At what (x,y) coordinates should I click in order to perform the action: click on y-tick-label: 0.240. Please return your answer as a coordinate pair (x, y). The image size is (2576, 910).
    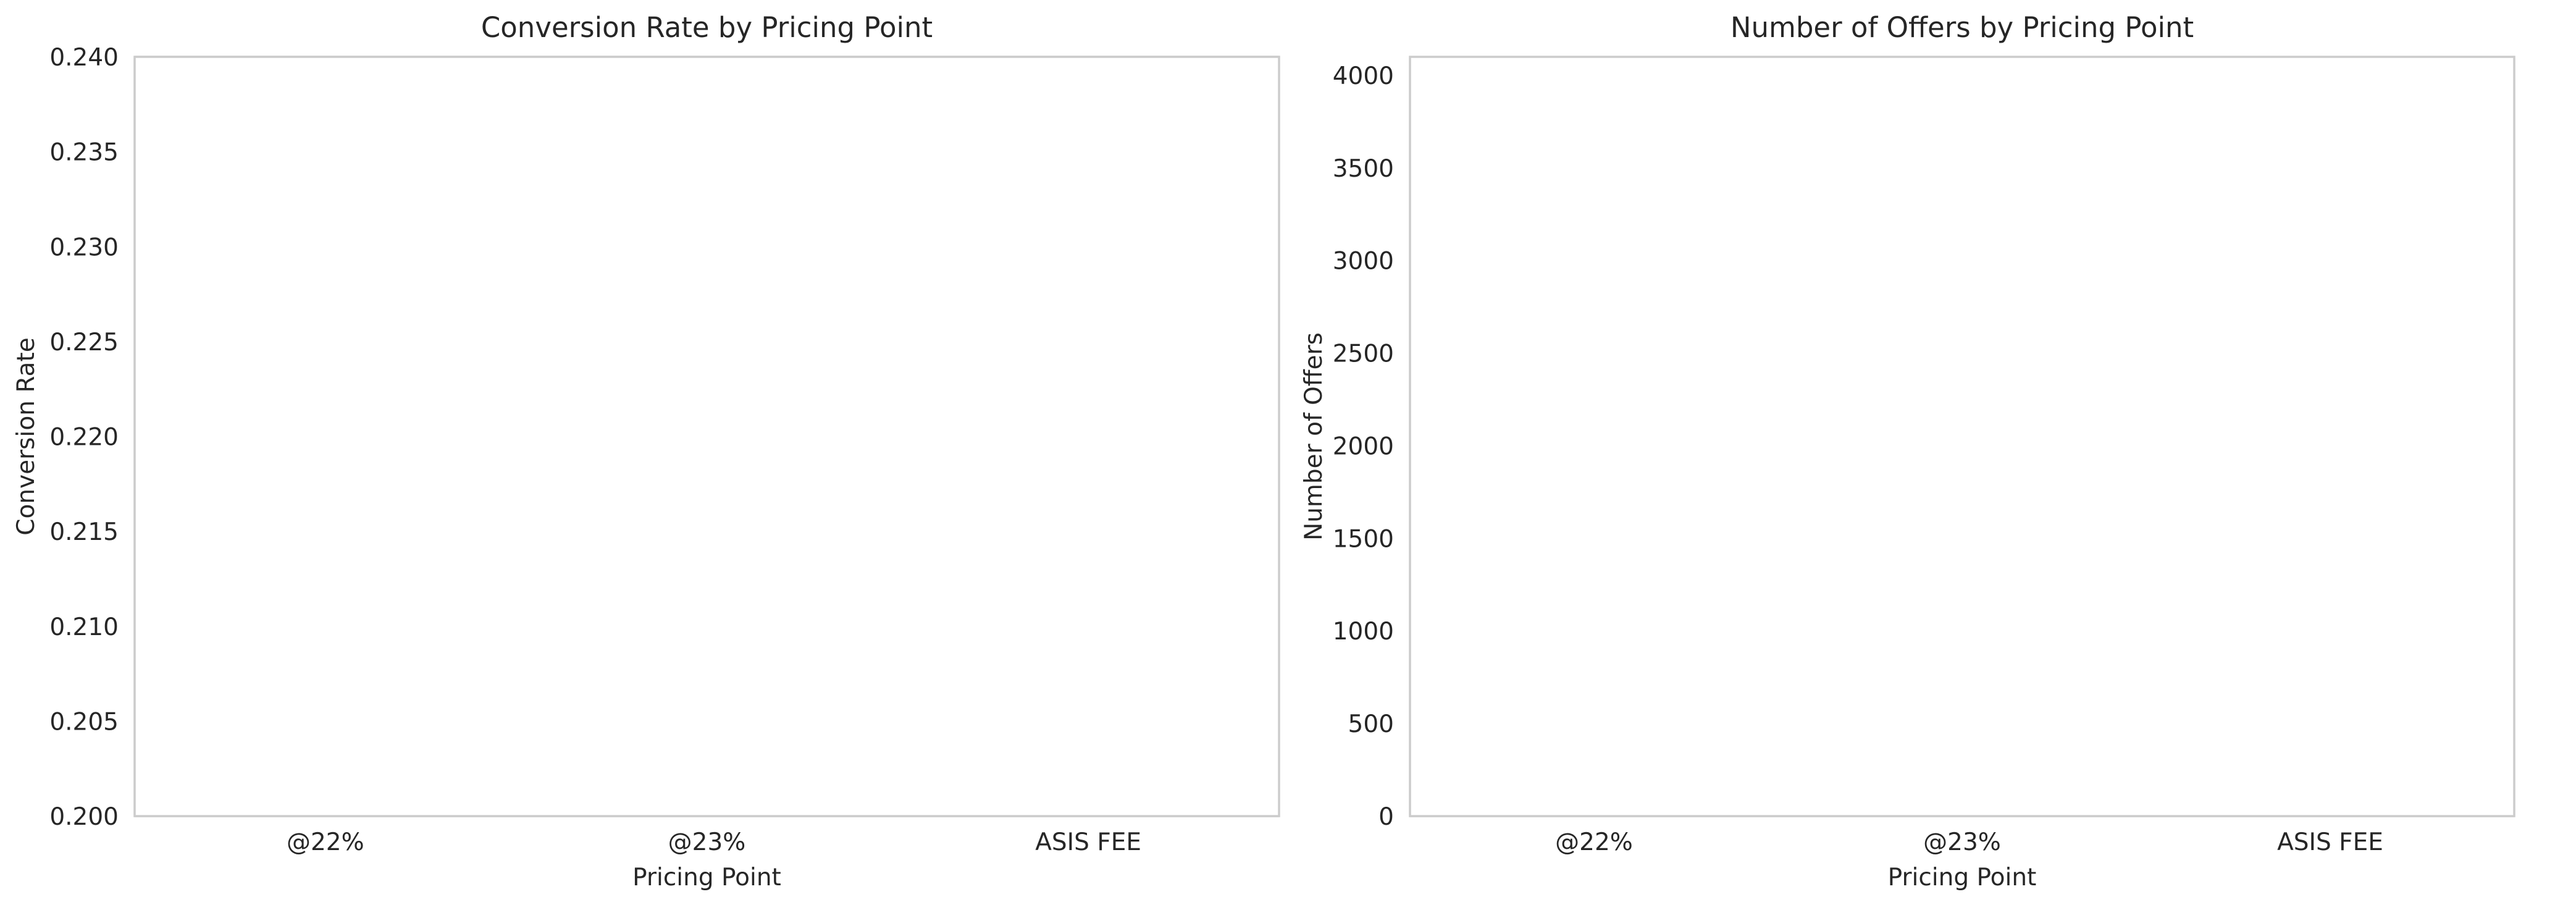
    Looking at the image, I should click on (84, 58).